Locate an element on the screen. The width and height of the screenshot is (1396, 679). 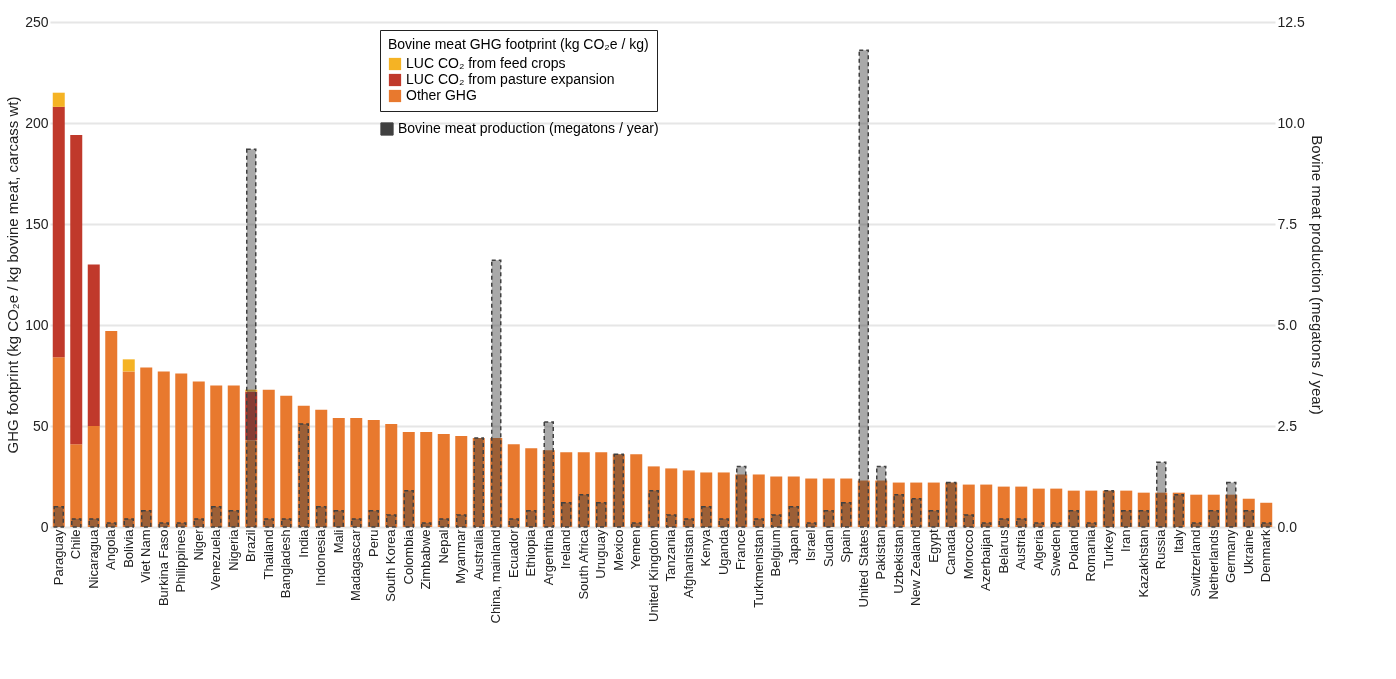
x-tick-label: Nigeria is located at coordinates (233, 549).